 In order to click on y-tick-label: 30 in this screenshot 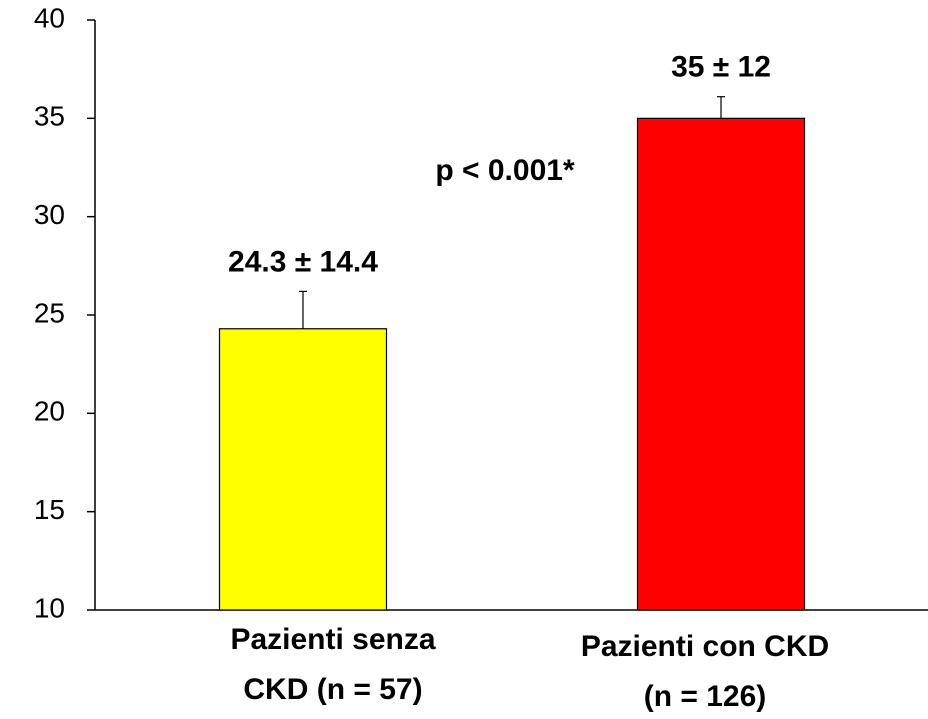, I will do `click(49, 214)`.